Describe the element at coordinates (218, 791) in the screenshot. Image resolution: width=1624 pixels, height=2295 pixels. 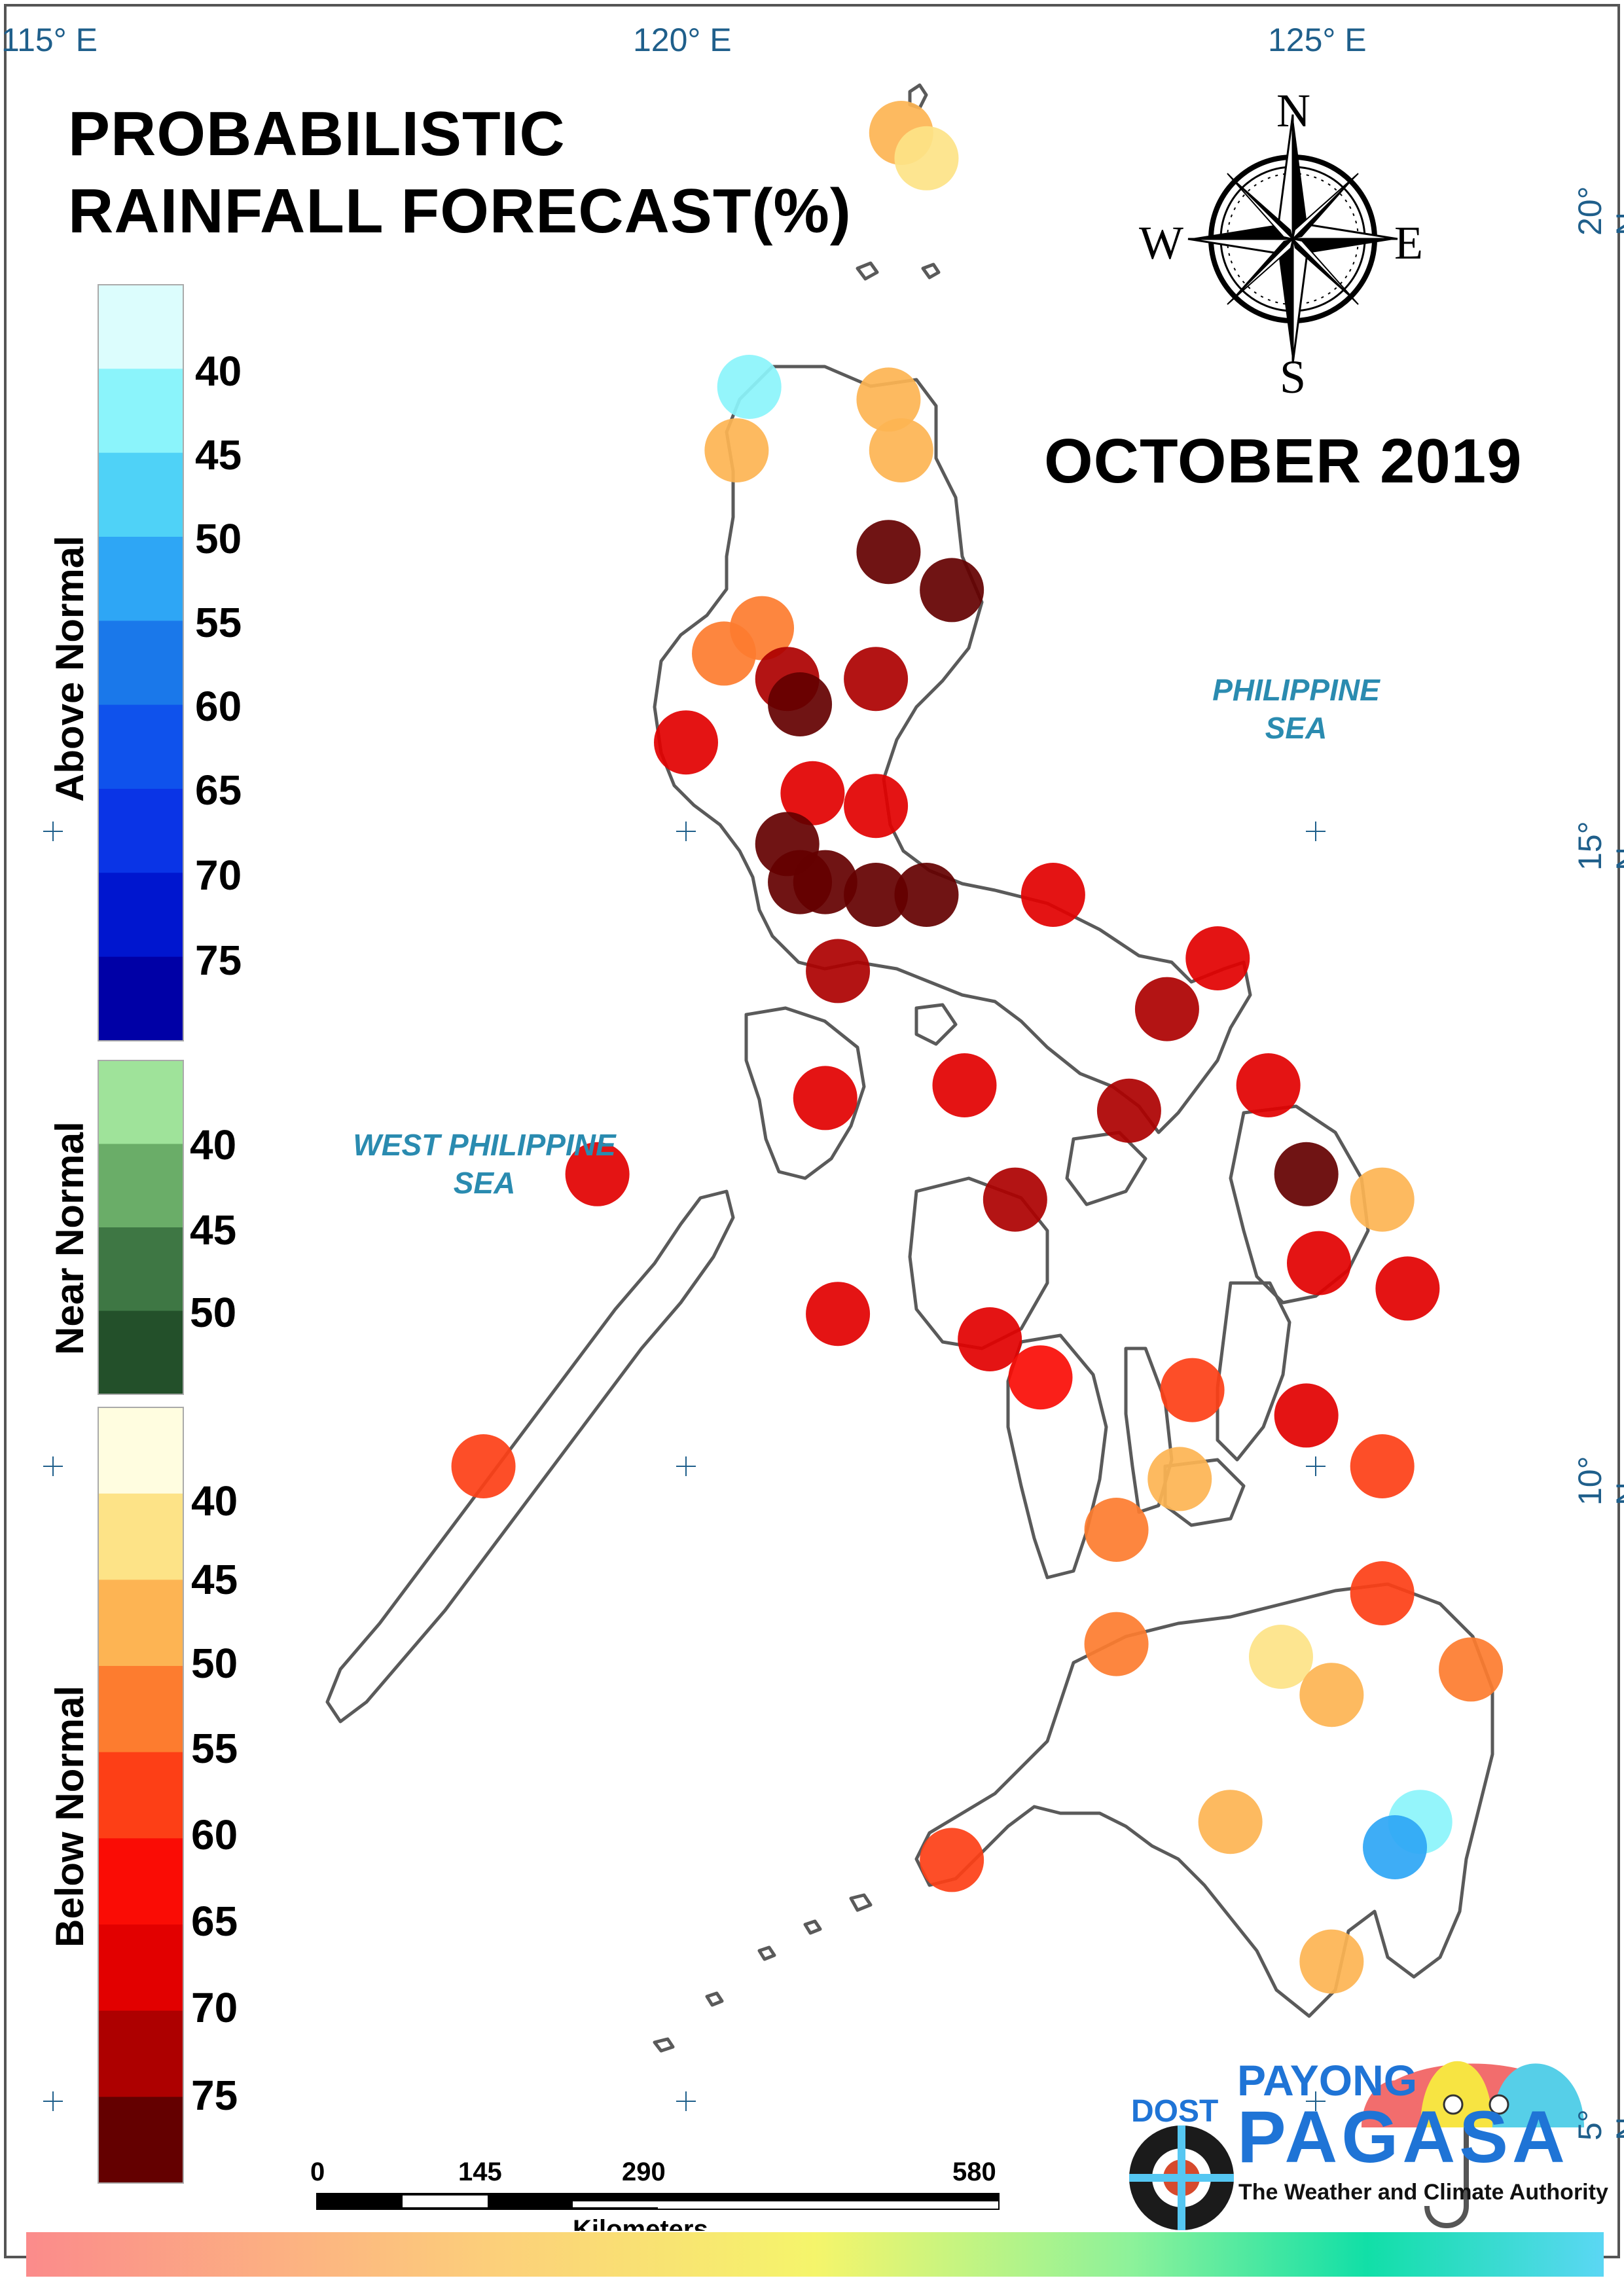
I see `legend-above-label: 65` at that location.